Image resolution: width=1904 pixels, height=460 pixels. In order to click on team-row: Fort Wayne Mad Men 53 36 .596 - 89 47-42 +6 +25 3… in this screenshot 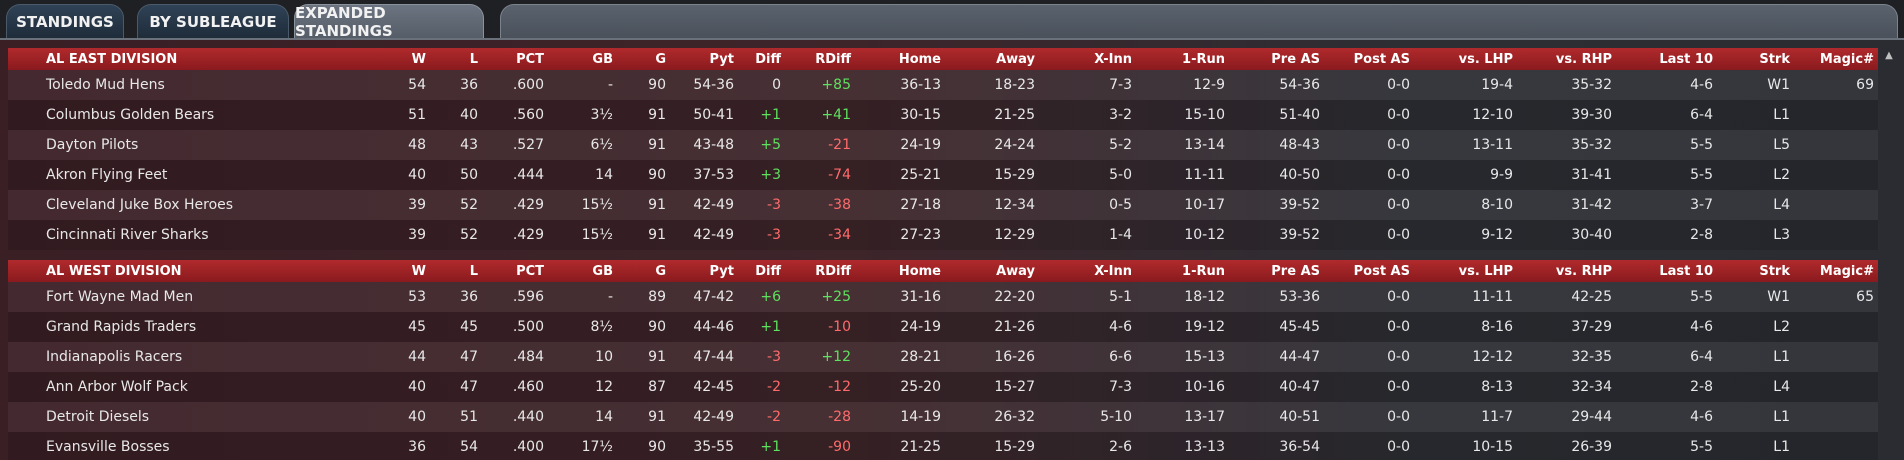, I will do `click(943, 297)`.